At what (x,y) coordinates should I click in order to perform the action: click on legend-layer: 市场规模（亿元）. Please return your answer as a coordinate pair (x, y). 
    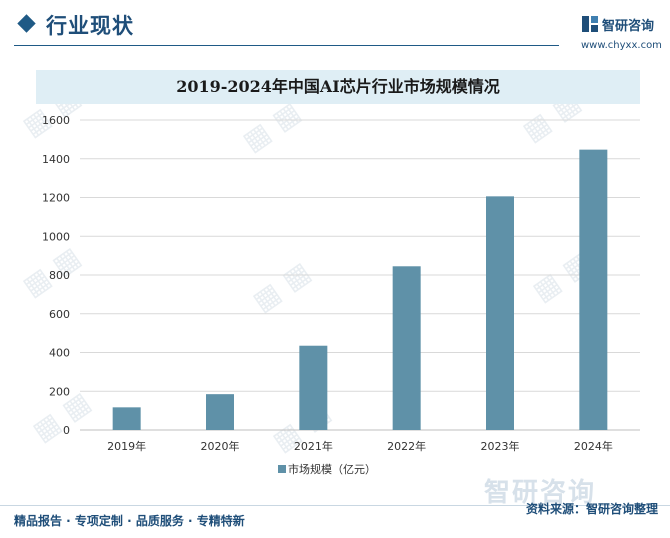
    Looking at the image, I should click on (327, 469).